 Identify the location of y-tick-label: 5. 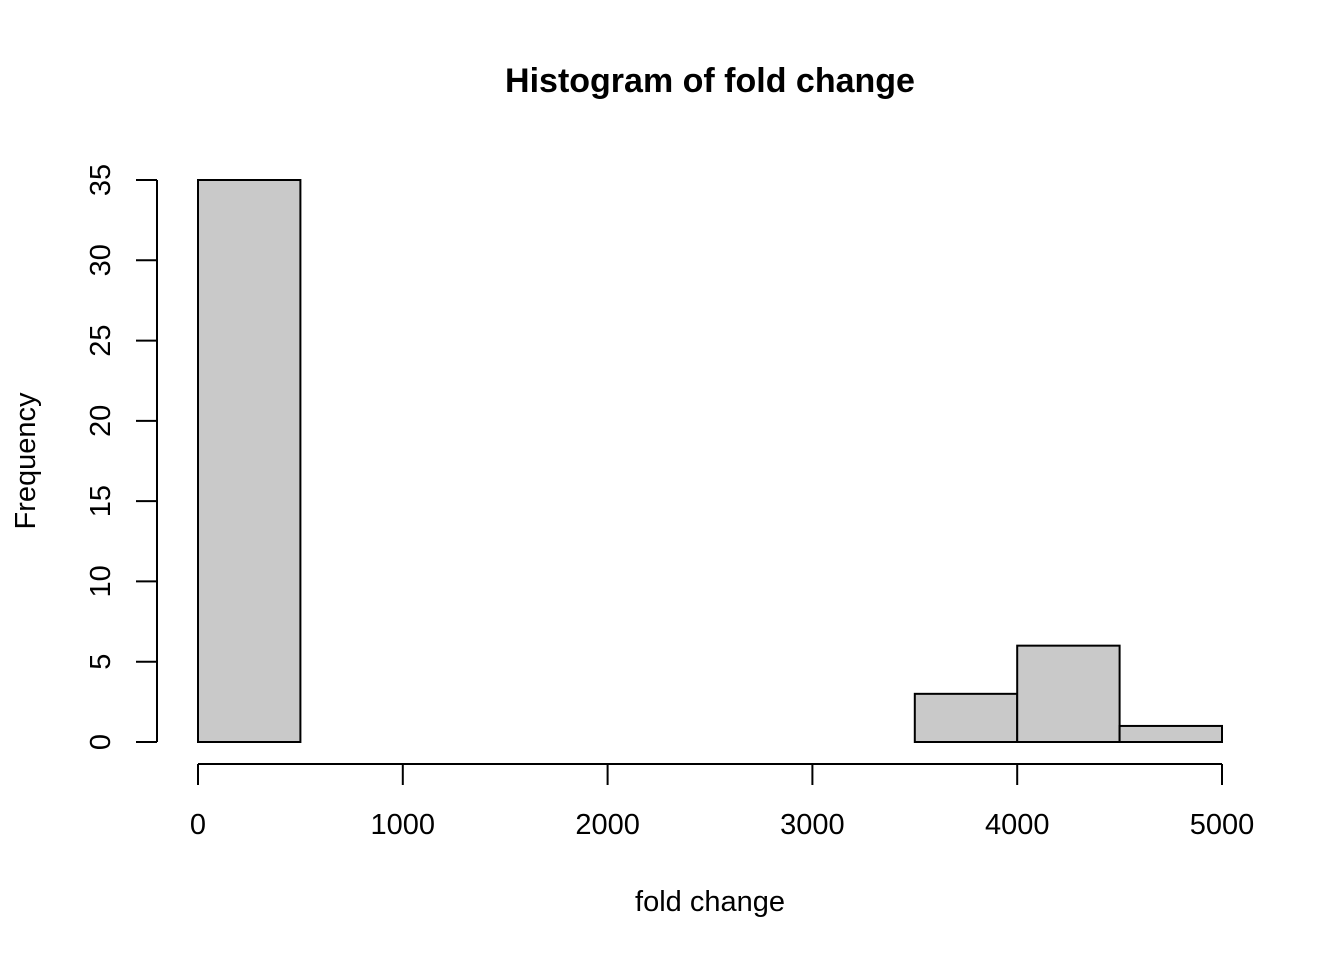
(101, 662).